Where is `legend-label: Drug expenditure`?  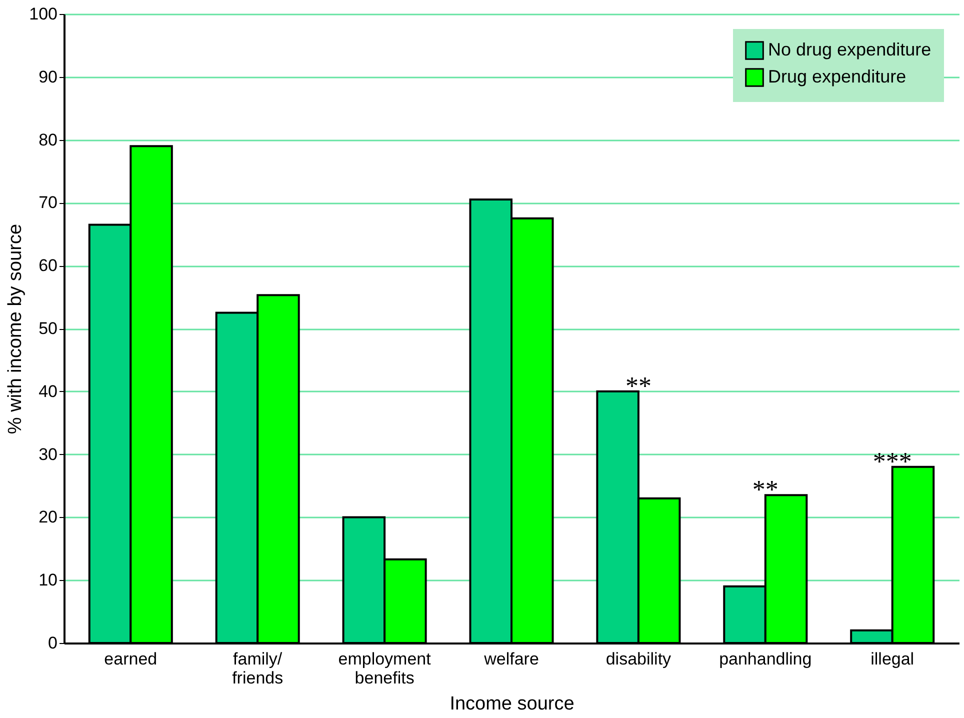 legend-label: Drug expenditure is located at coordinates (837, 76).